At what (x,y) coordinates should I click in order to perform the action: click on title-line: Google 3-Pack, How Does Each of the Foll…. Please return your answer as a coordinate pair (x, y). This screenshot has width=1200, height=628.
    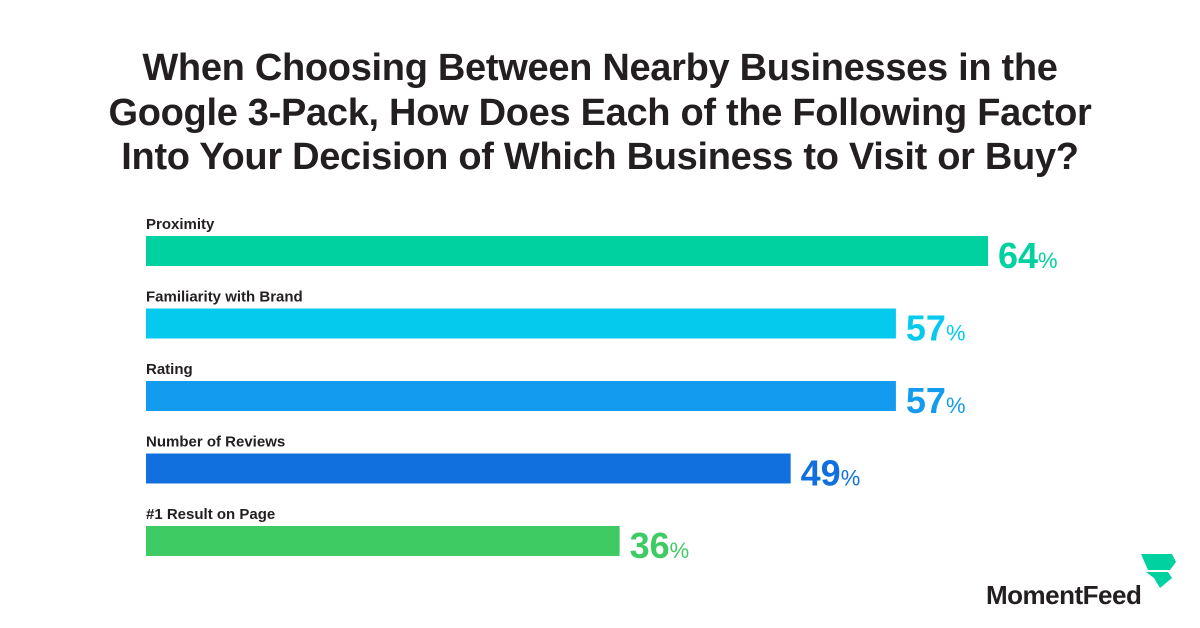
    Looking at the image, I should click on (600, 112).